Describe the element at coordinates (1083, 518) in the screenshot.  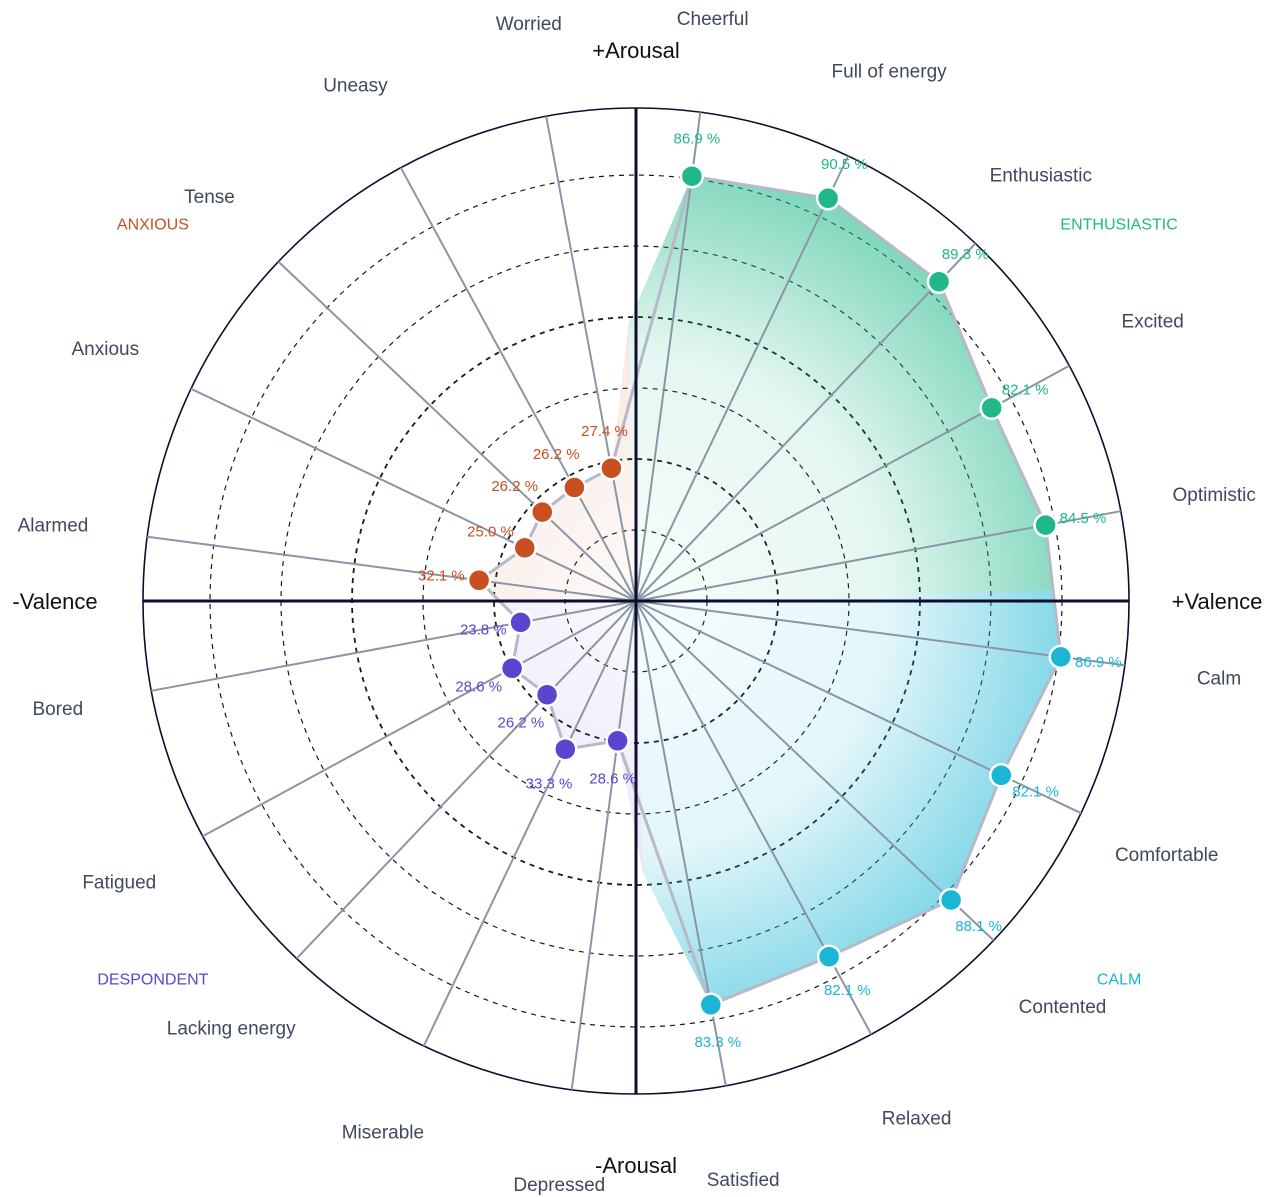
I see `value-label-optimistic: 84.5 %` at that location.